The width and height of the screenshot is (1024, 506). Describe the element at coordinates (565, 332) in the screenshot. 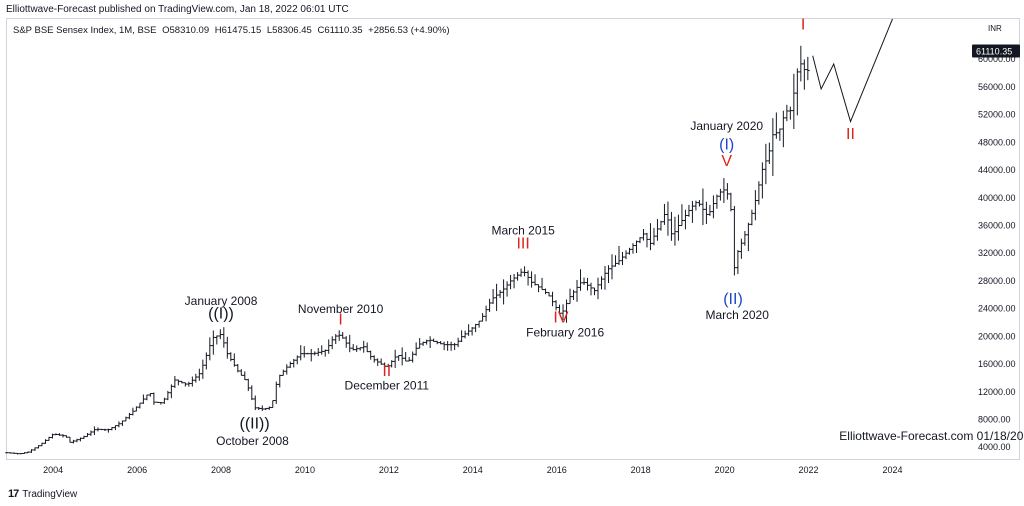

I see `annotation-feb2016-date: February 2016` at that location.